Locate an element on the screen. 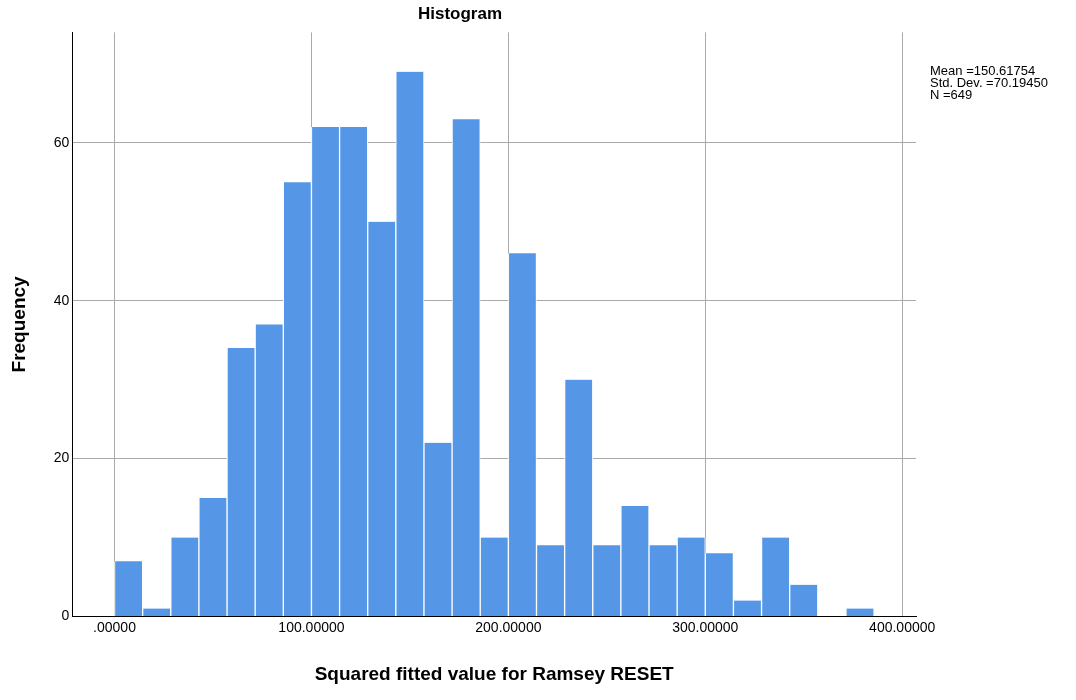  y-axis-title: Frequency is located at coordinates (18, 324).